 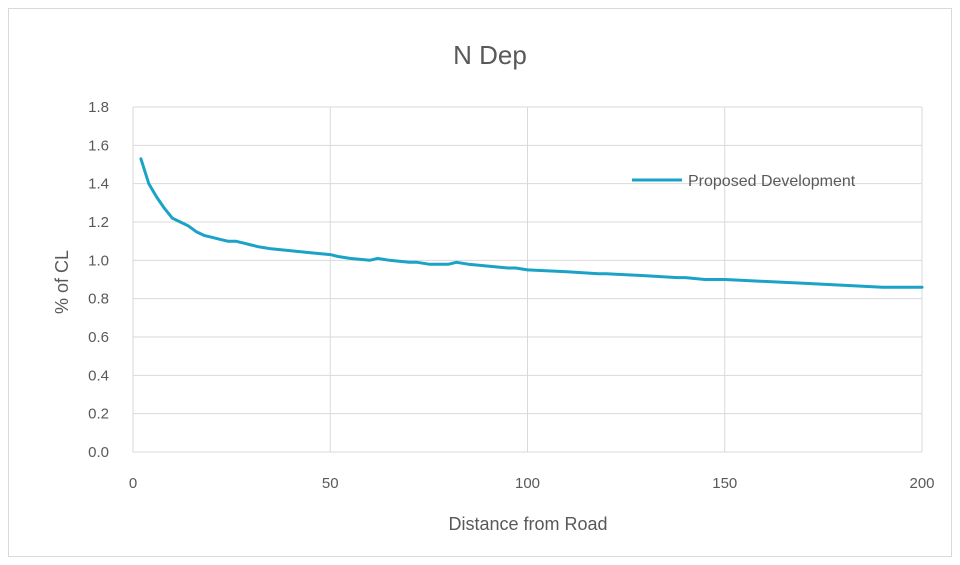 What do you see at coordinates (98, 375) in the screenshot?
I see `y-tick-label: 0.4` at bounding box center [98, 375].